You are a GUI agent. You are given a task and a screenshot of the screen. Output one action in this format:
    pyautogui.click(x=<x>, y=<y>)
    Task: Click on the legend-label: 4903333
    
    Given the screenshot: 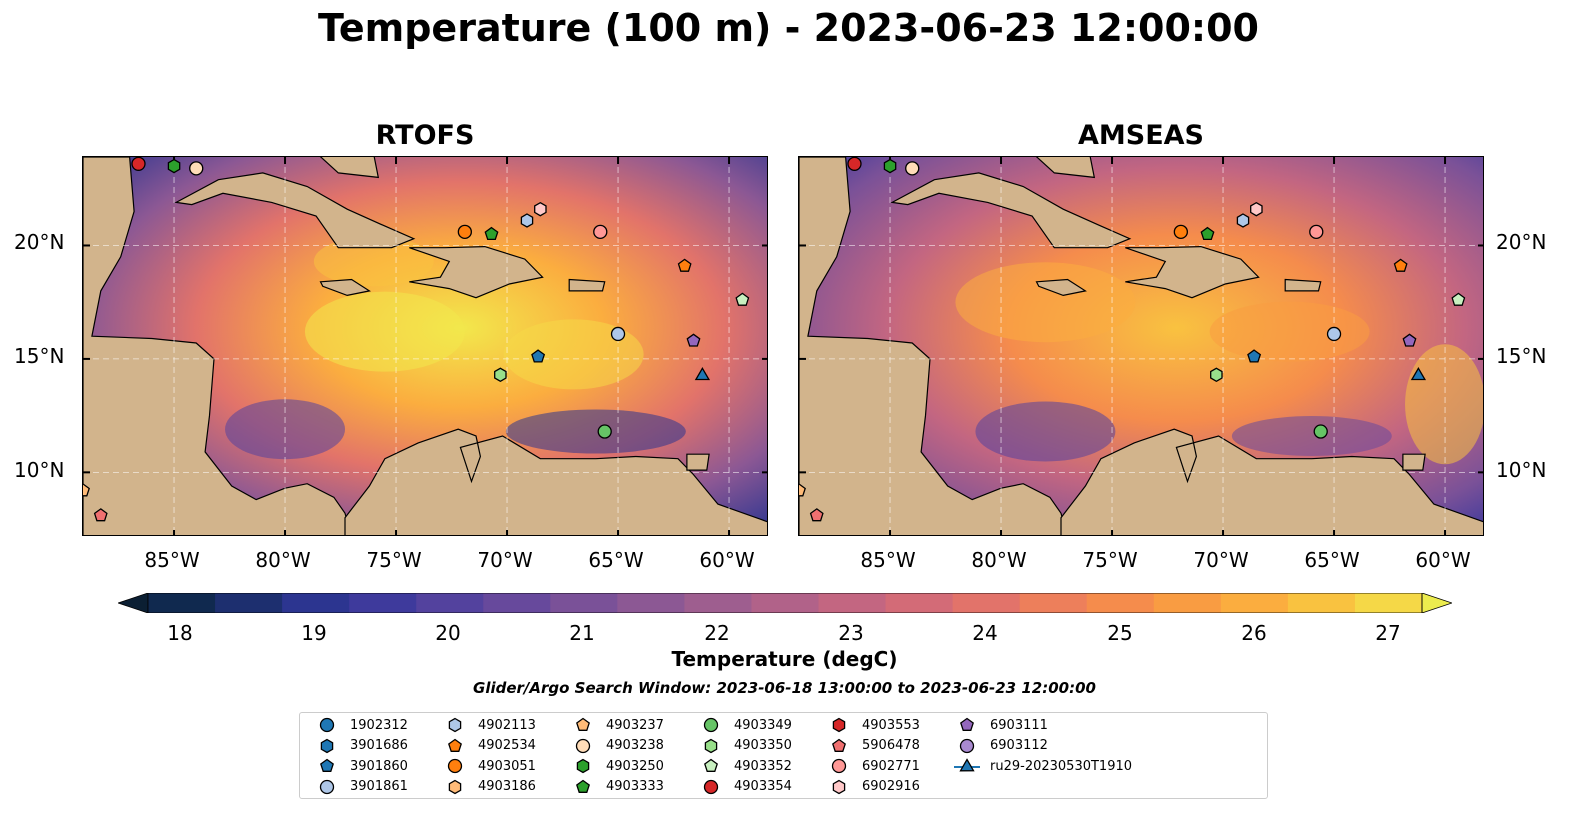 What is the action you would take?
    pyautogui.click(x=635, y=786)
    